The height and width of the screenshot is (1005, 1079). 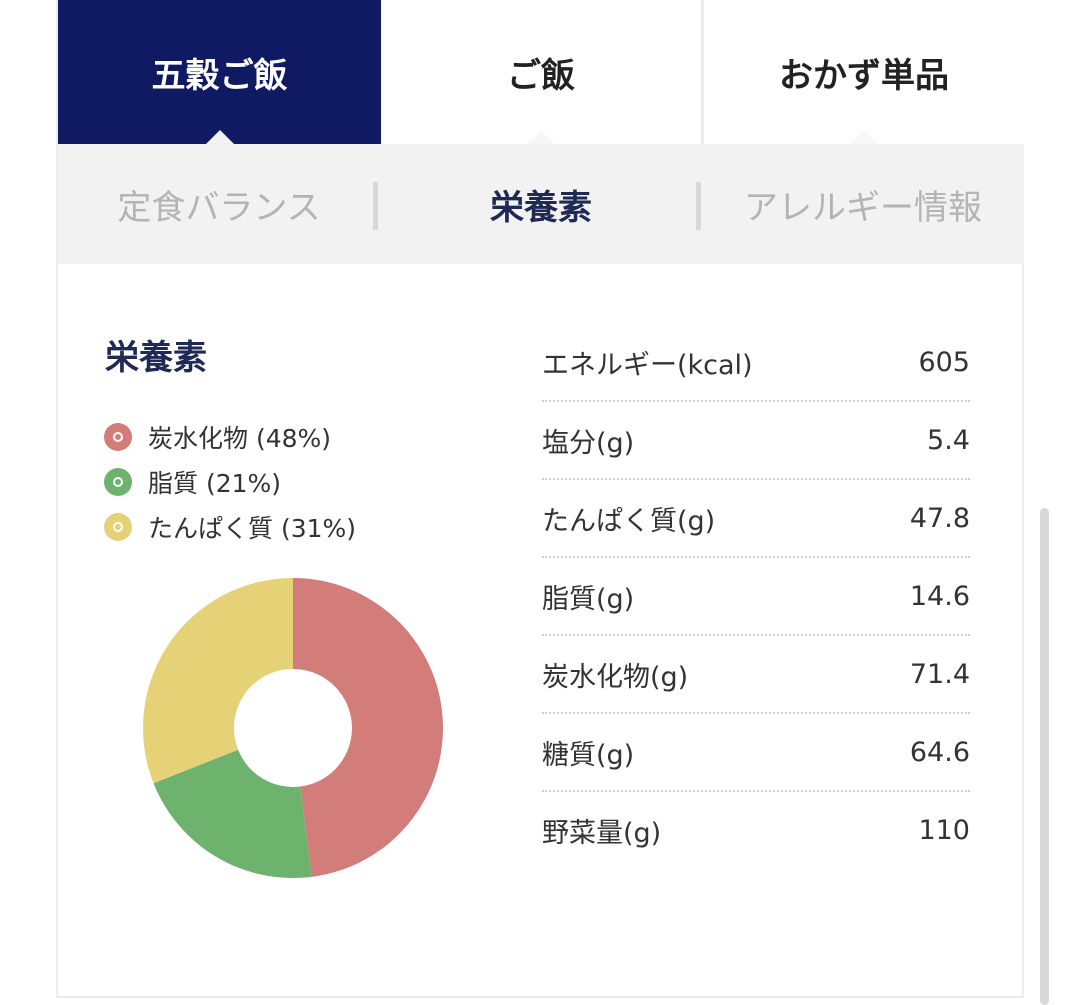 I want to click on nutrient-value: 110, so click(x=944, y=830).